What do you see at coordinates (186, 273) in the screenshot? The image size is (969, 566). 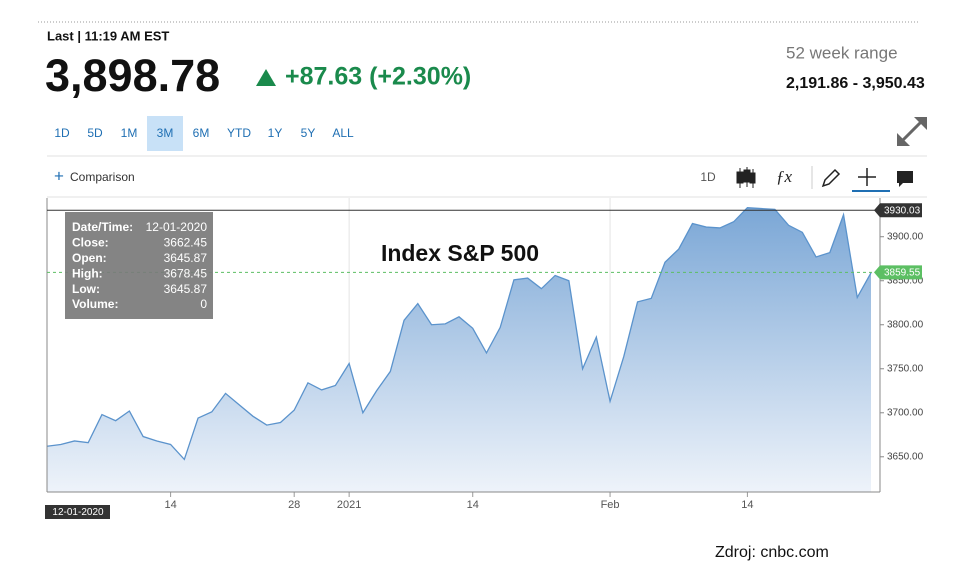 I see `tooltip-value: 3678.45` at bounding box center [186, 273].